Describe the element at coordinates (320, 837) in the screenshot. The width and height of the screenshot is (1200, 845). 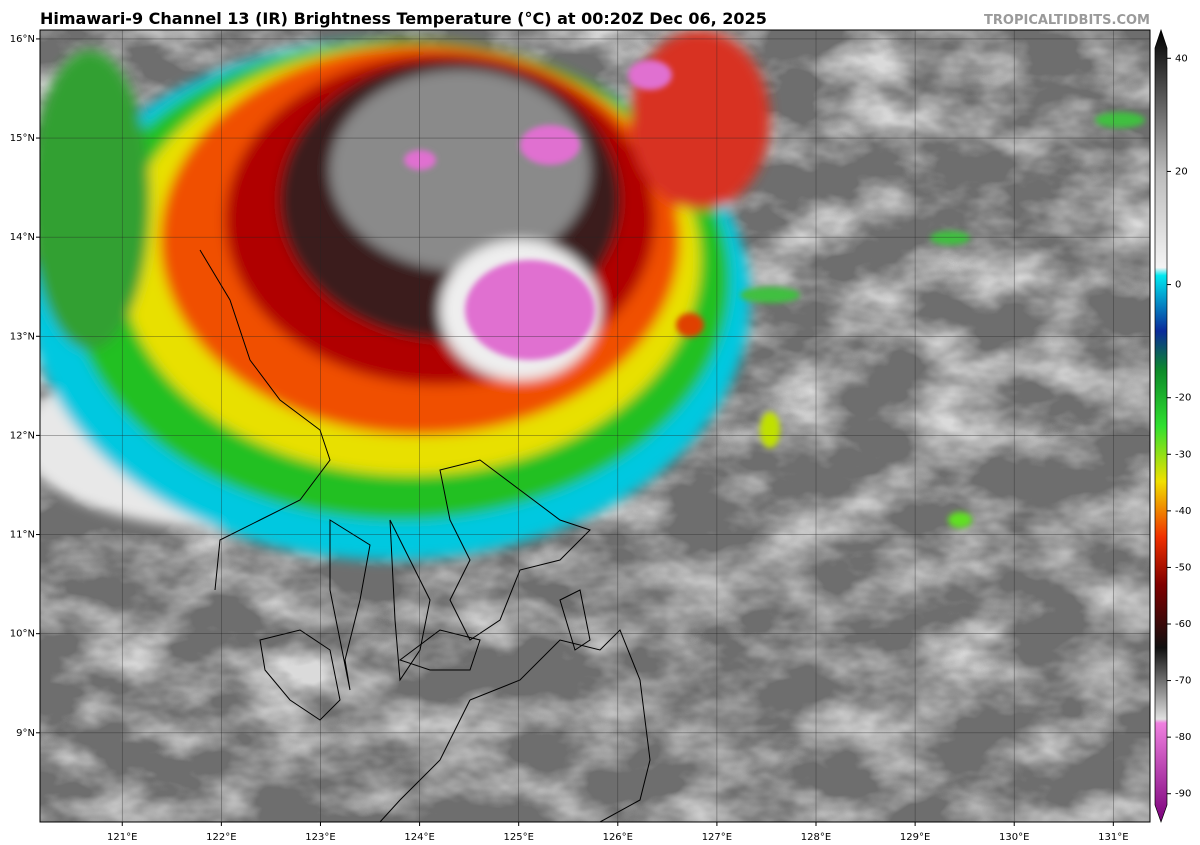
I see `lon-label: 123°E` at that location.